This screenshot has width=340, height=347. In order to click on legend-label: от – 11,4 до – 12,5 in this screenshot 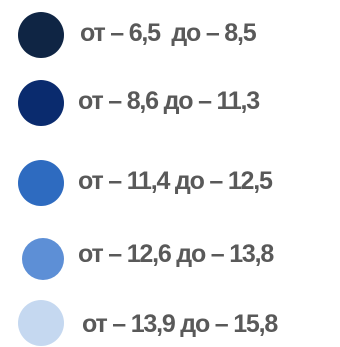, I will do `click(175, 181)`.